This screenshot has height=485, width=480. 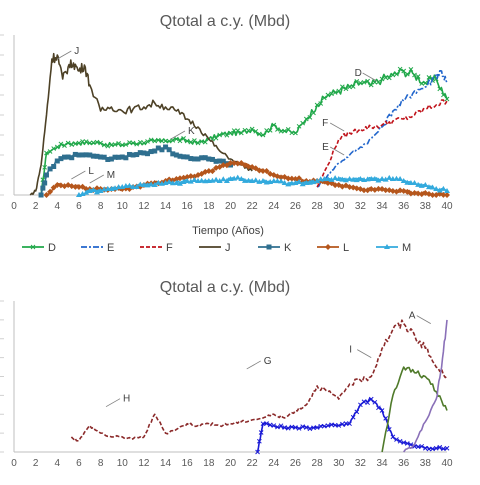 What do you see at coordinates (169, 248) in the screenshot?
I see `legend-label-F: F` at bounding box center [169, 248].